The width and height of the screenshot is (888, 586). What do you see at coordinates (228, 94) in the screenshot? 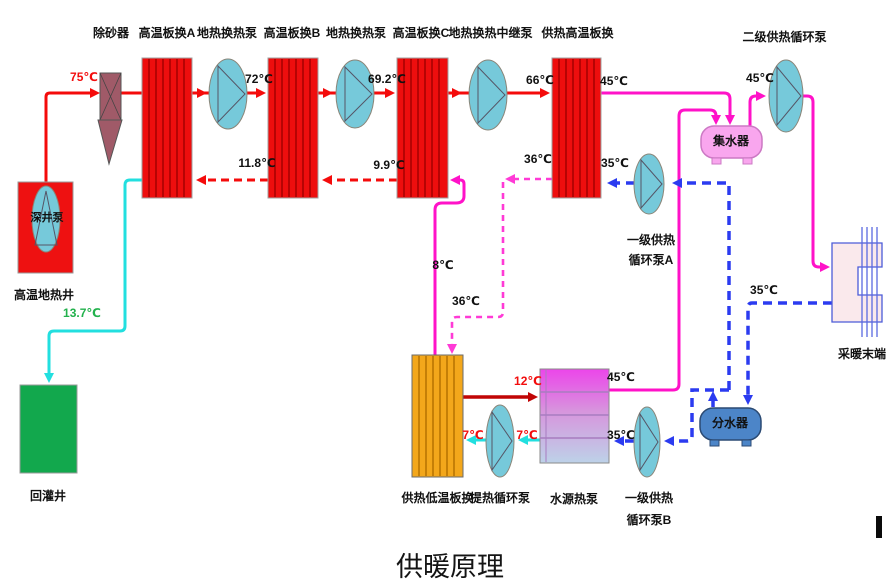
I see `geo-pump-1-icon` at bounding box center [228, 94].